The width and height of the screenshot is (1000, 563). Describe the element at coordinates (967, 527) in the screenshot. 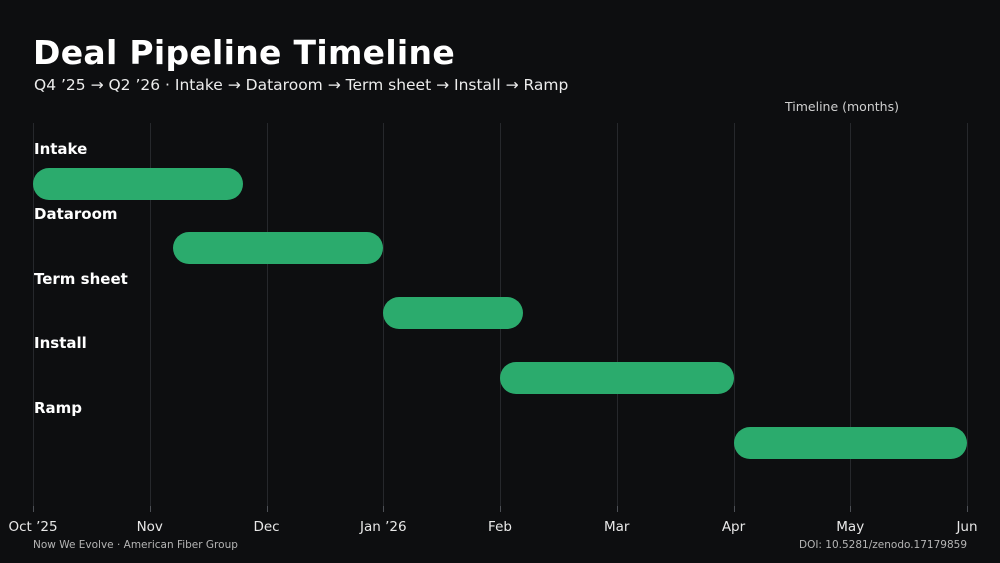

I see `x-tick-label: Jun` at that location.